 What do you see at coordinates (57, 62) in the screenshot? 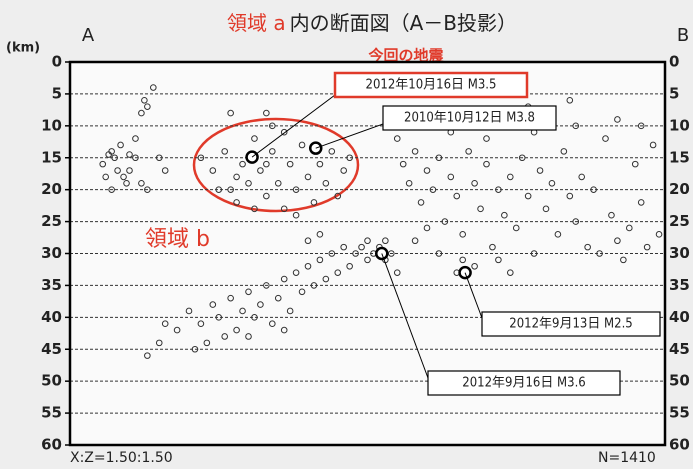
I see `y-tick-label: 0` at bounding box center [57, 62].